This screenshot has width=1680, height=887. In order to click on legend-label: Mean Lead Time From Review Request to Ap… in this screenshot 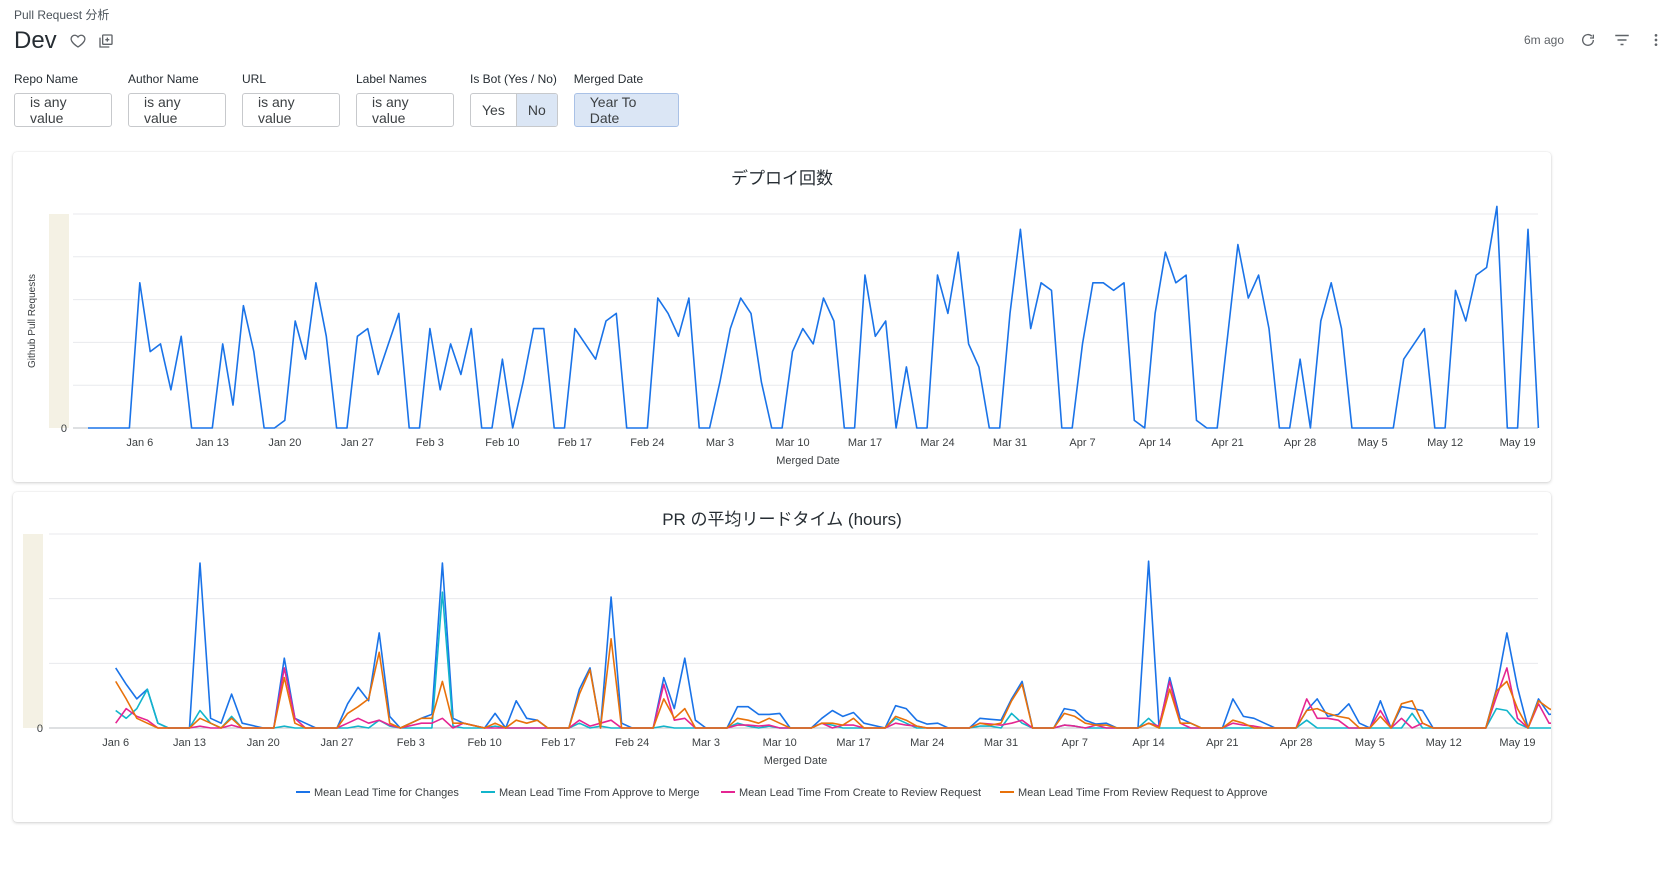, I will do `click(1142, 793)`.